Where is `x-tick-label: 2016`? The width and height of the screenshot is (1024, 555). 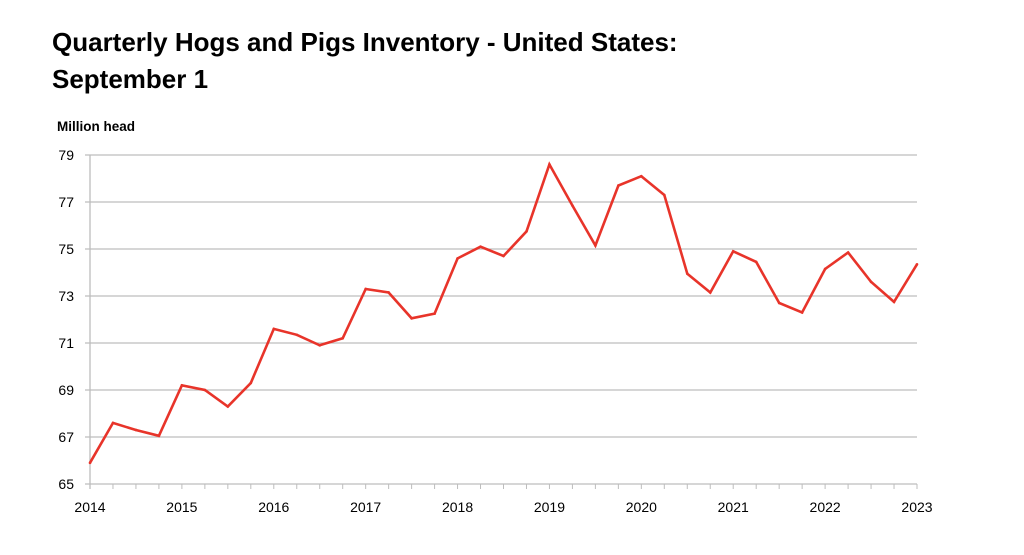 x-tick-label: 2016 is located at coordinates (273, 507).